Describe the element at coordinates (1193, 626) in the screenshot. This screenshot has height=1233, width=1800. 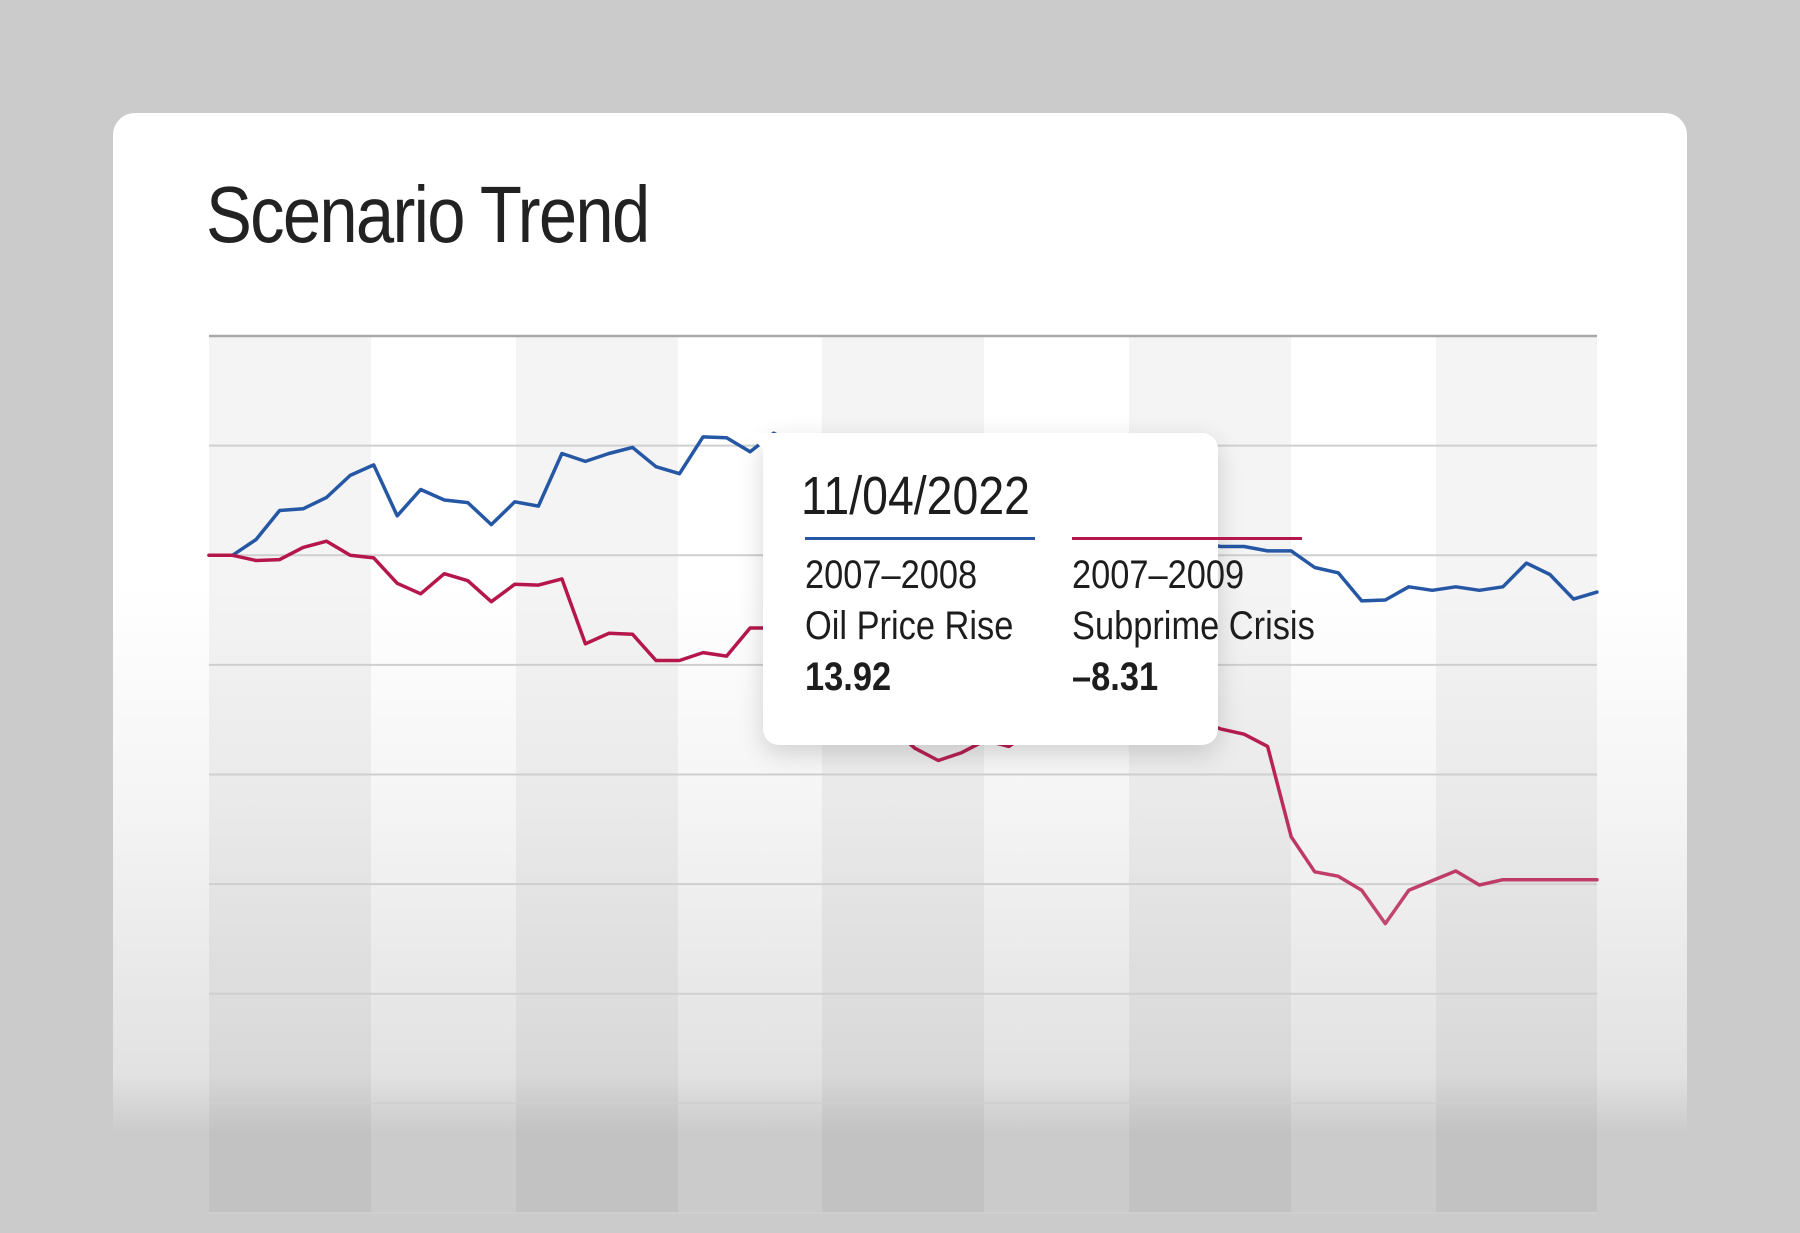
I see `tooltip-series-subprime-label: Subprime Crisis` at that location.